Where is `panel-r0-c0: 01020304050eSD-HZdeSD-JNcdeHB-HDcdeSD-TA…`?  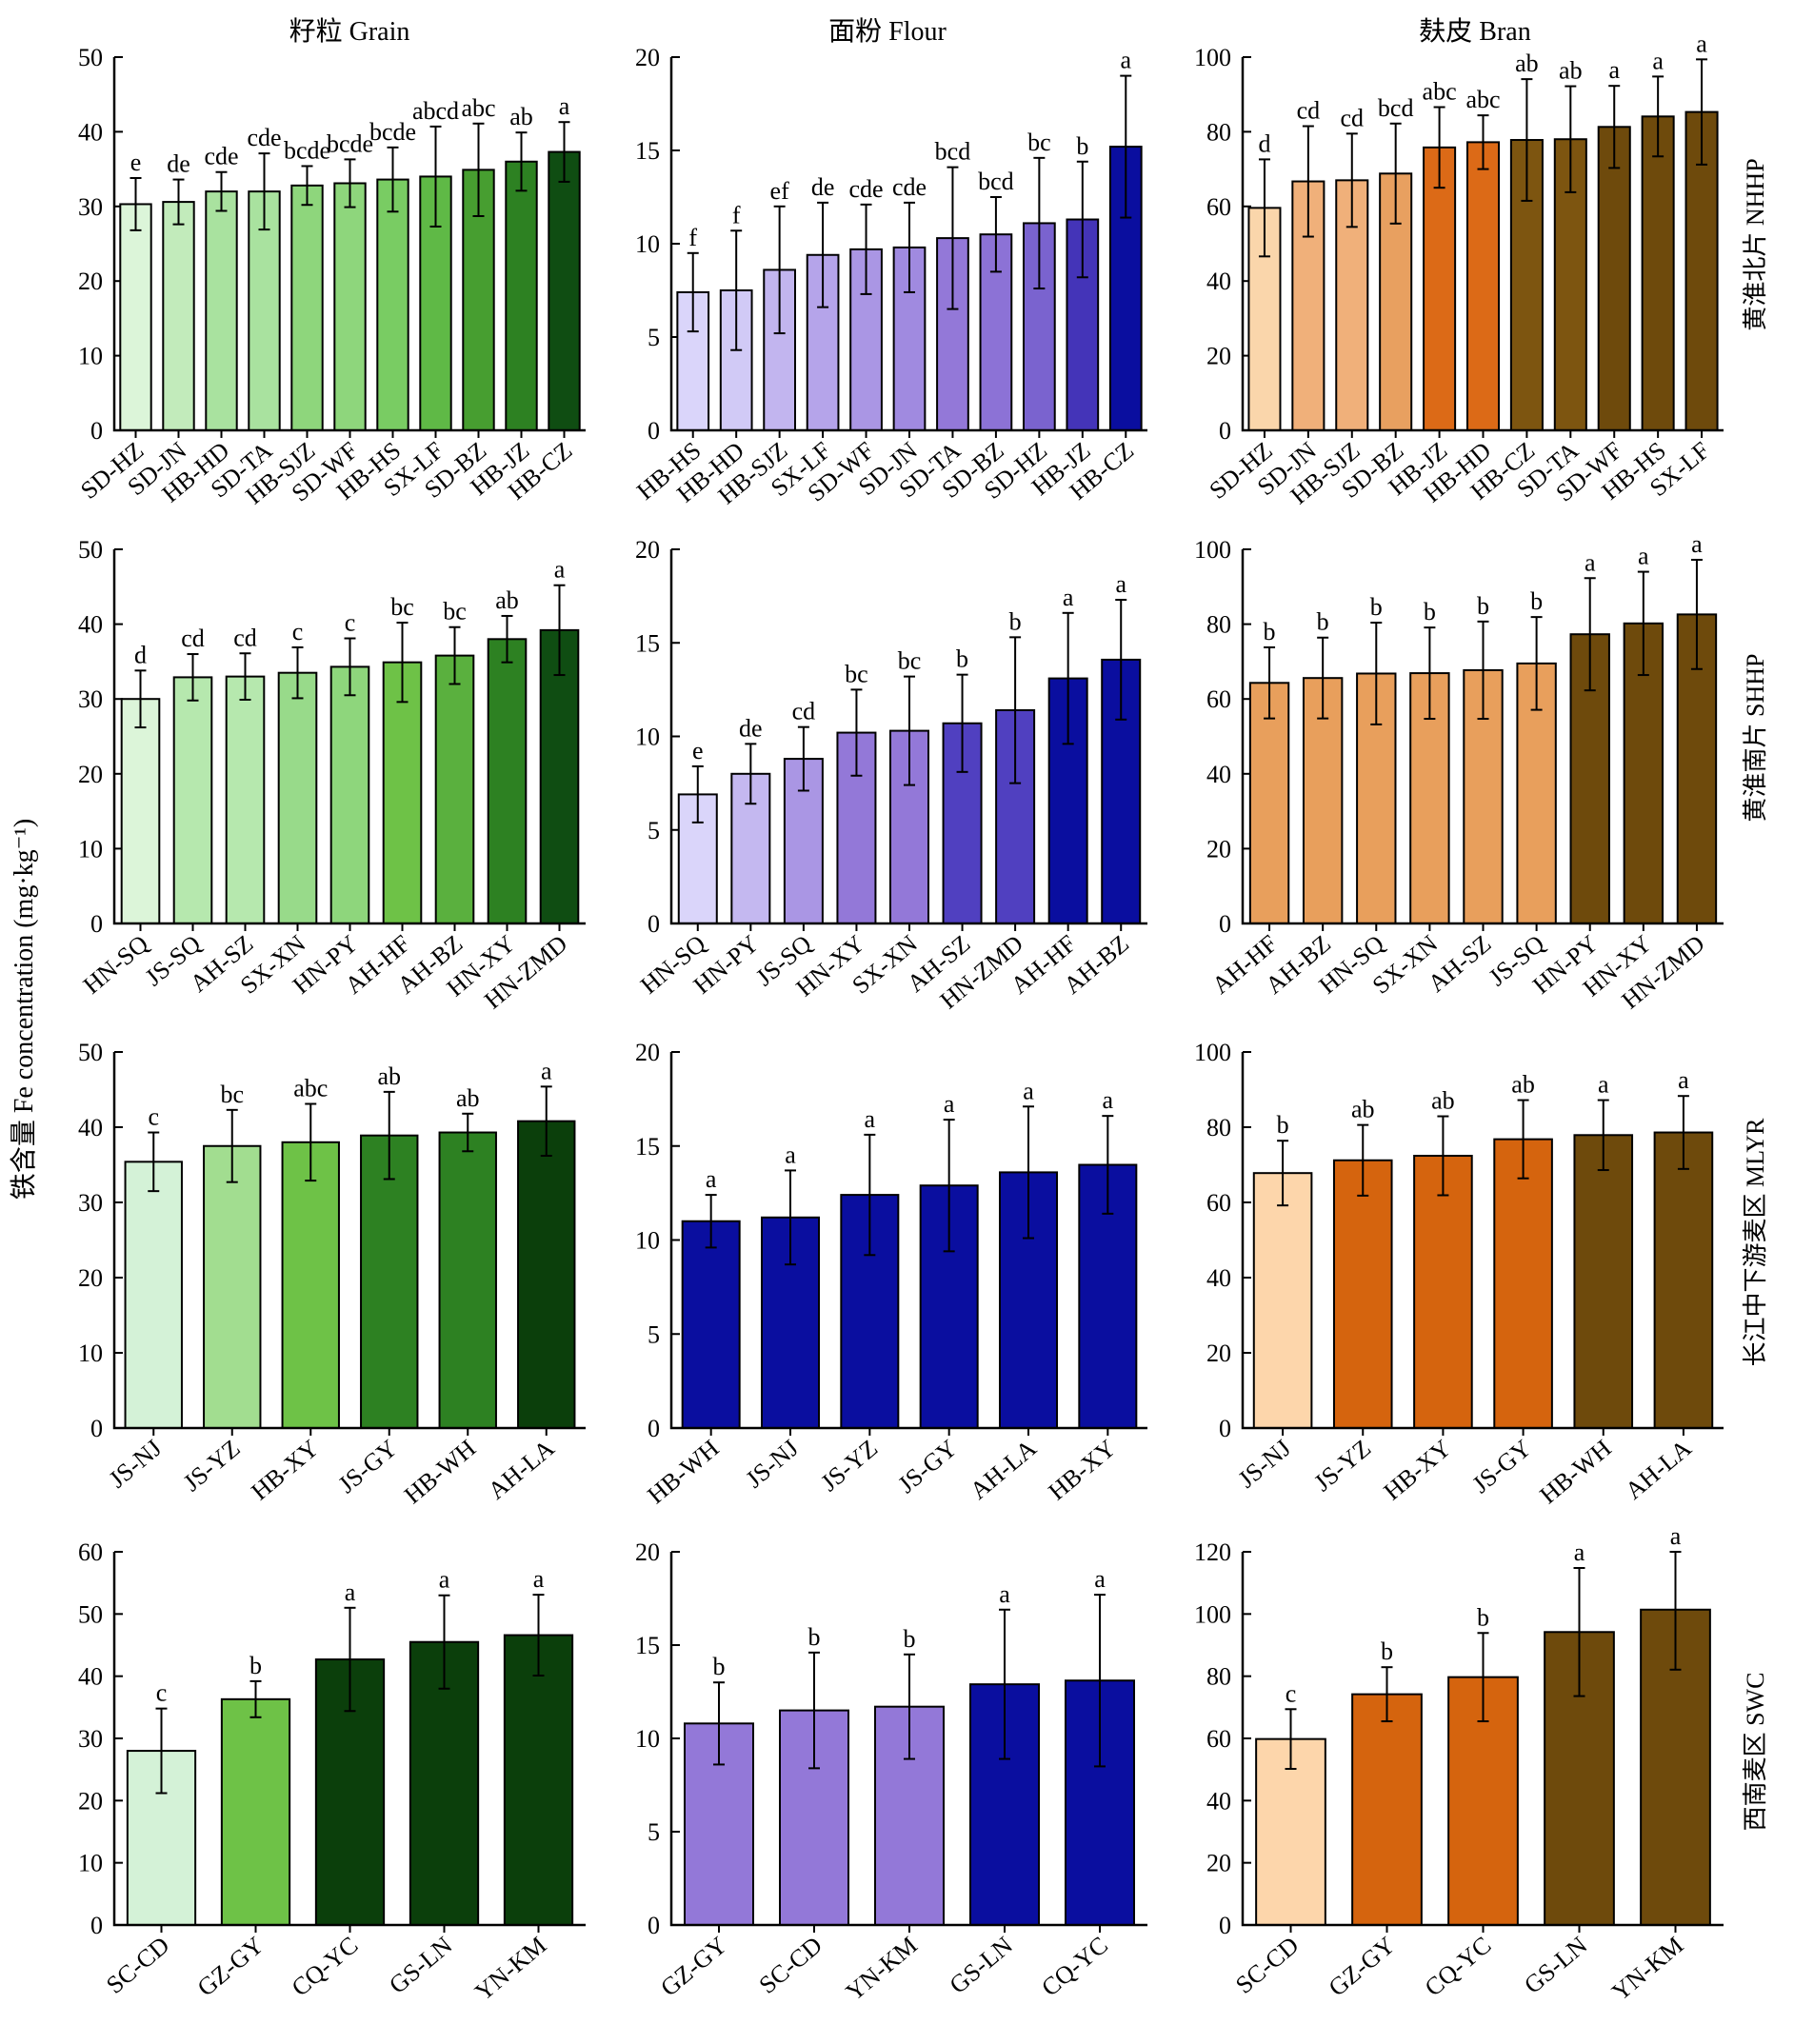
panel-r0-c0: 01020304050eSD-HZdeSD-JNcdeHB-HDcdeSD-TA… is located at coordinates (330, 276).